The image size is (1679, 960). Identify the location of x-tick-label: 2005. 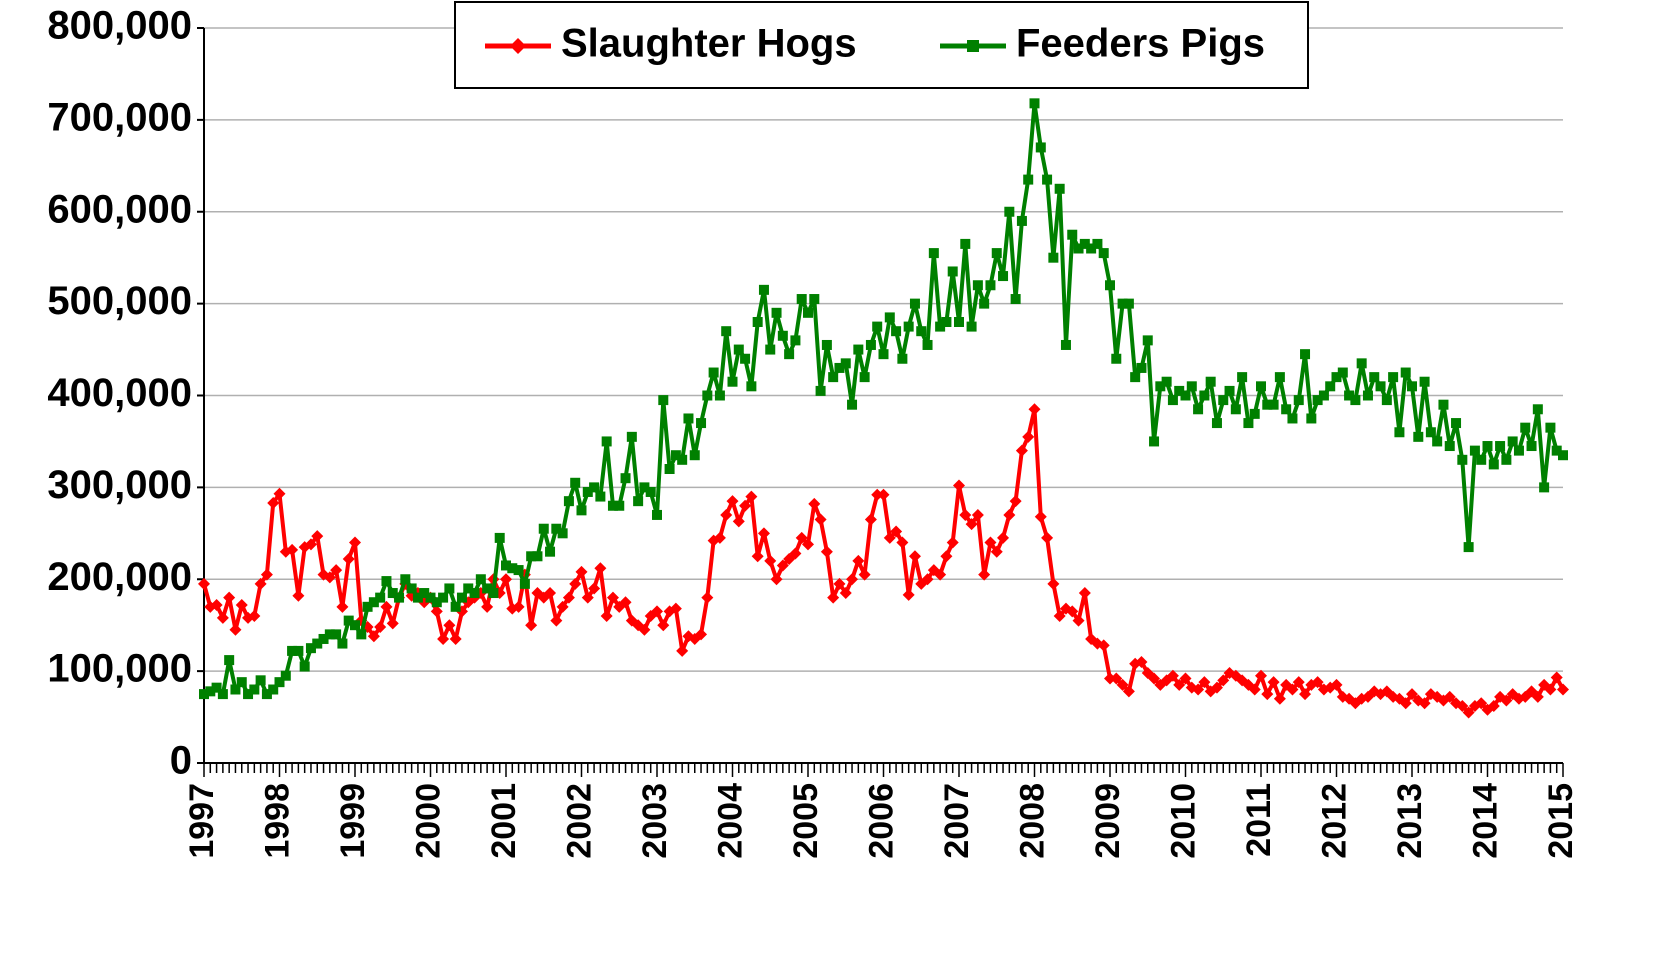
(806, 821).